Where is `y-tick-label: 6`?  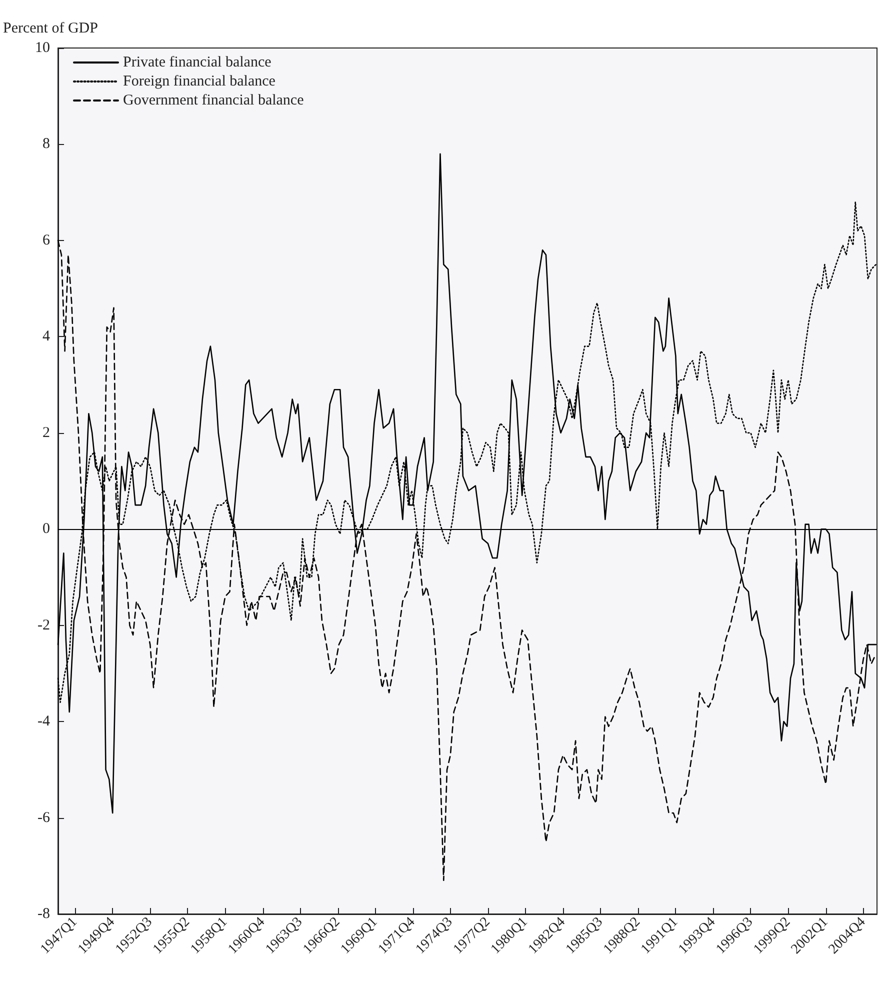
y-tick-label: 6 is located at coordinates (46, 240).